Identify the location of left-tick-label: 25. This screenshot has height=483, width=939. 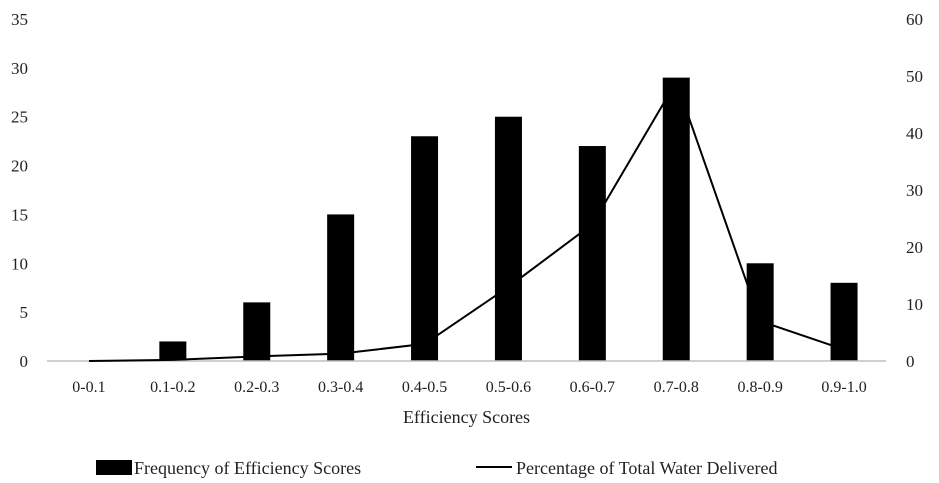
(19, 117).